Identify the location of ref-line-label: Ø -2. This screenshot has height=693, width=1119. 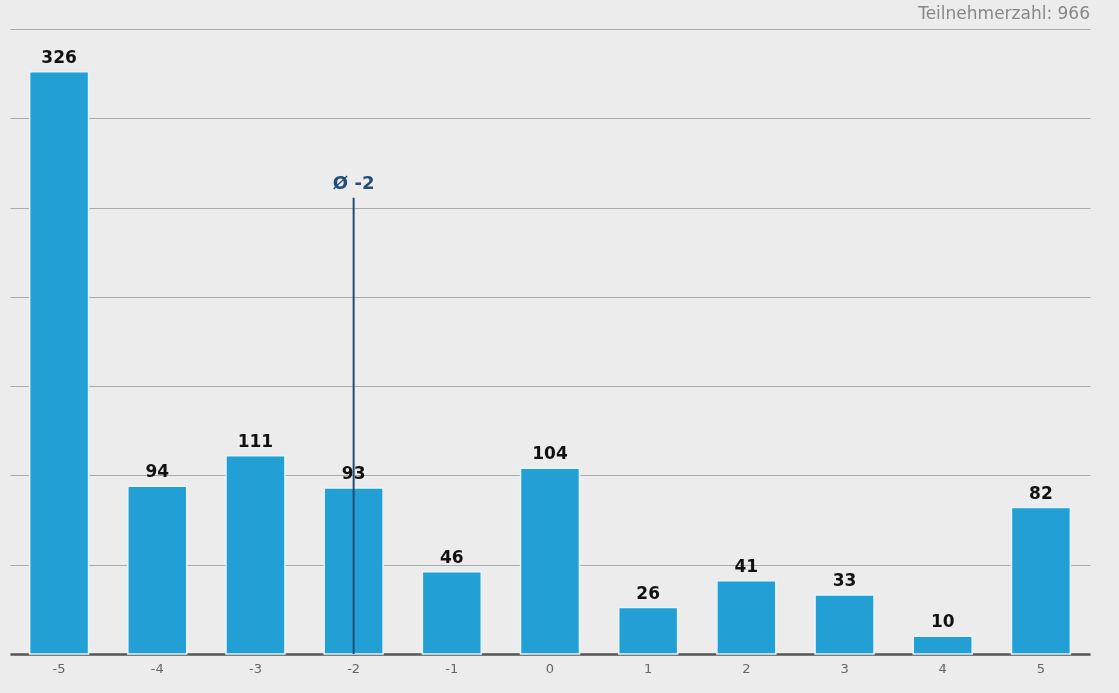
(353, 182).